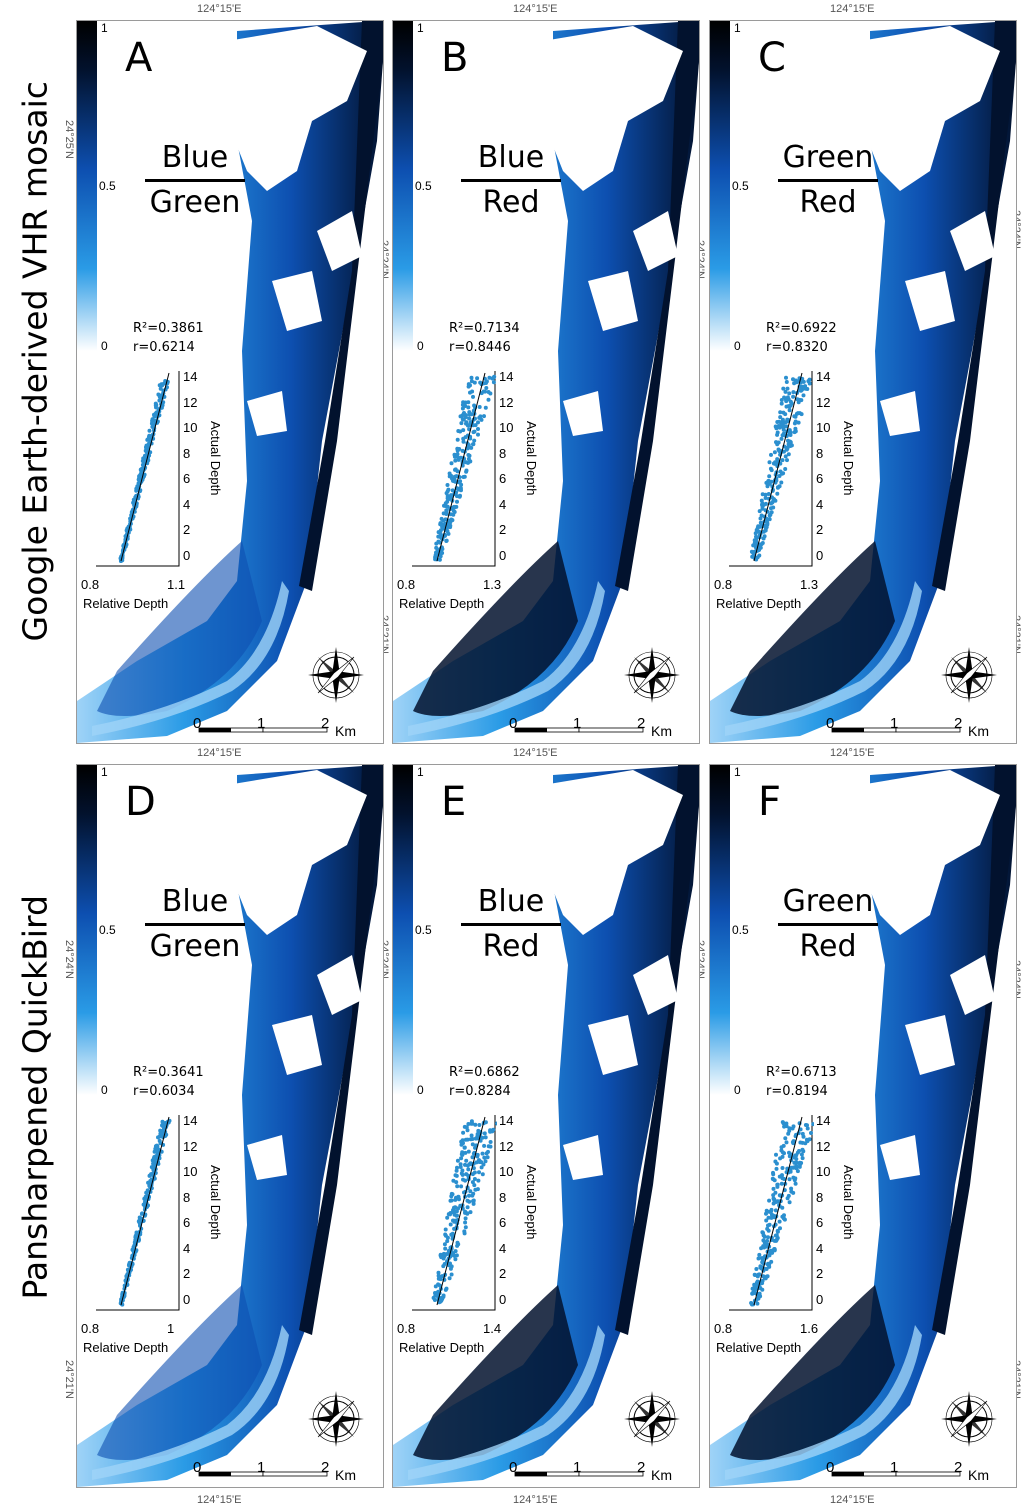 This screenshot has width=1024, height=1511. I want to click on r-squared-value: R²=0.6862, so click(484, 1072).